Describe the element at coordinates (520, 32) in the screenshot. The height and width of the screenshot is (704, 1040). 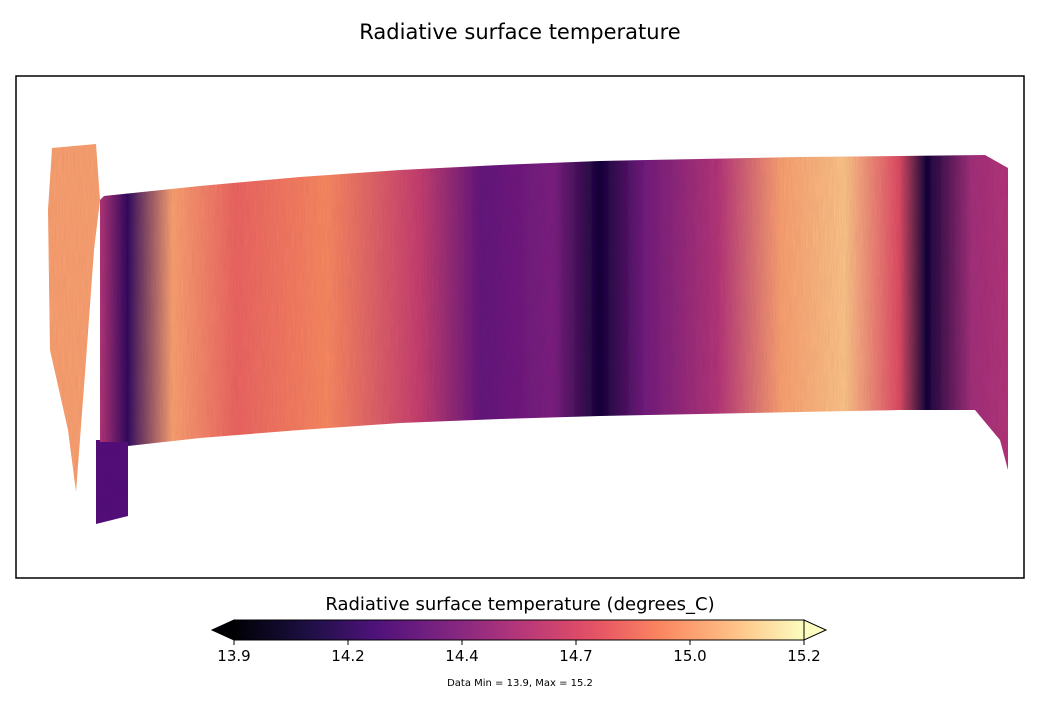
I see `chart-title: Radiative surface temperature` at that location.